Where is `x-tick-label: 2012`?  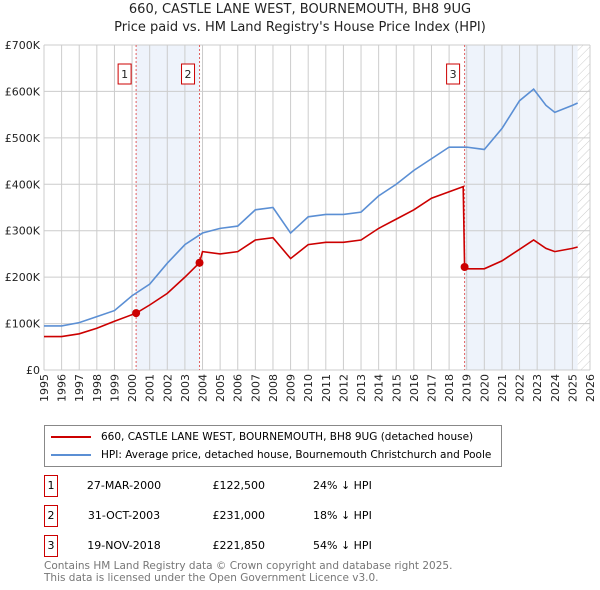 x-tick-label: 2012 is located at coordinates (343, 388).